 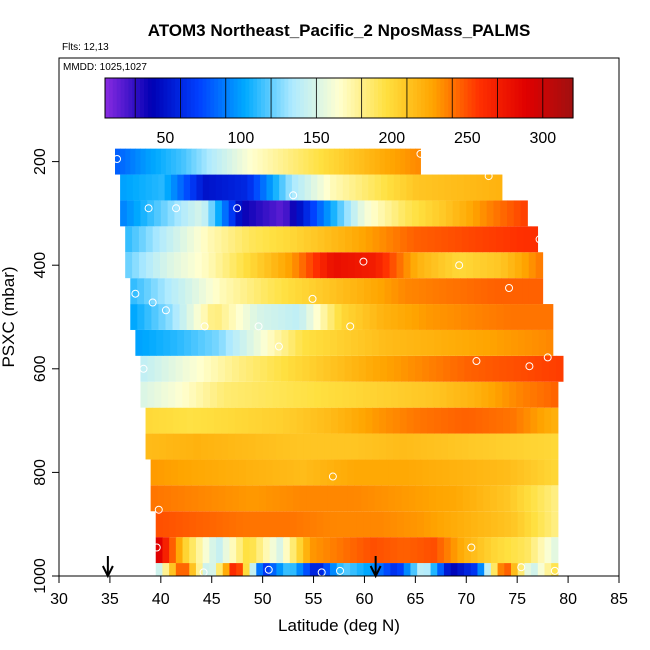 What do you see at coordinates (466, 599) in the screenshot?
I see `x-tick-label: 70` at bounding box center [466, 599].